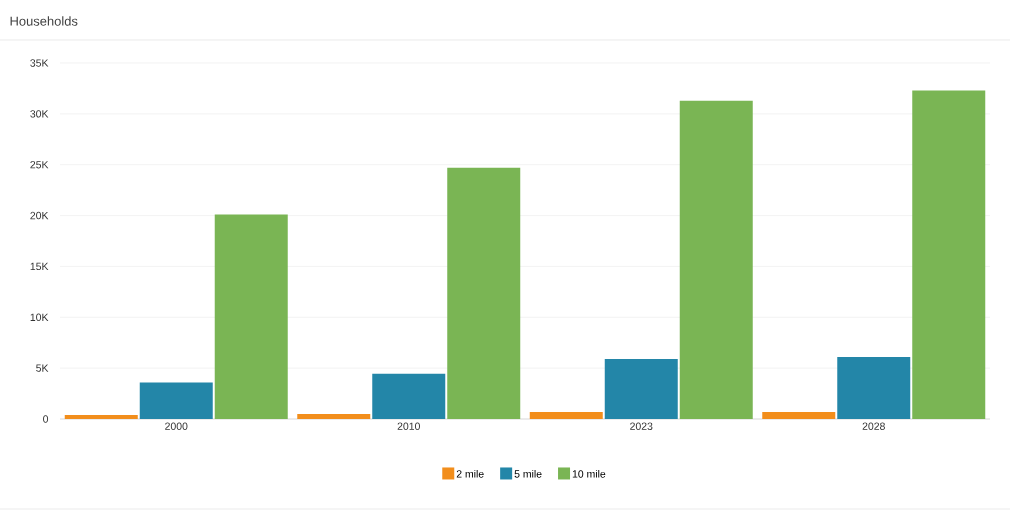 The width and height of the screenshot is (1010, 511). What do you see at coordinates (42, 368) in the screenshot?
I see `y-tick-label: 5K` at bounding box center [42, 368].